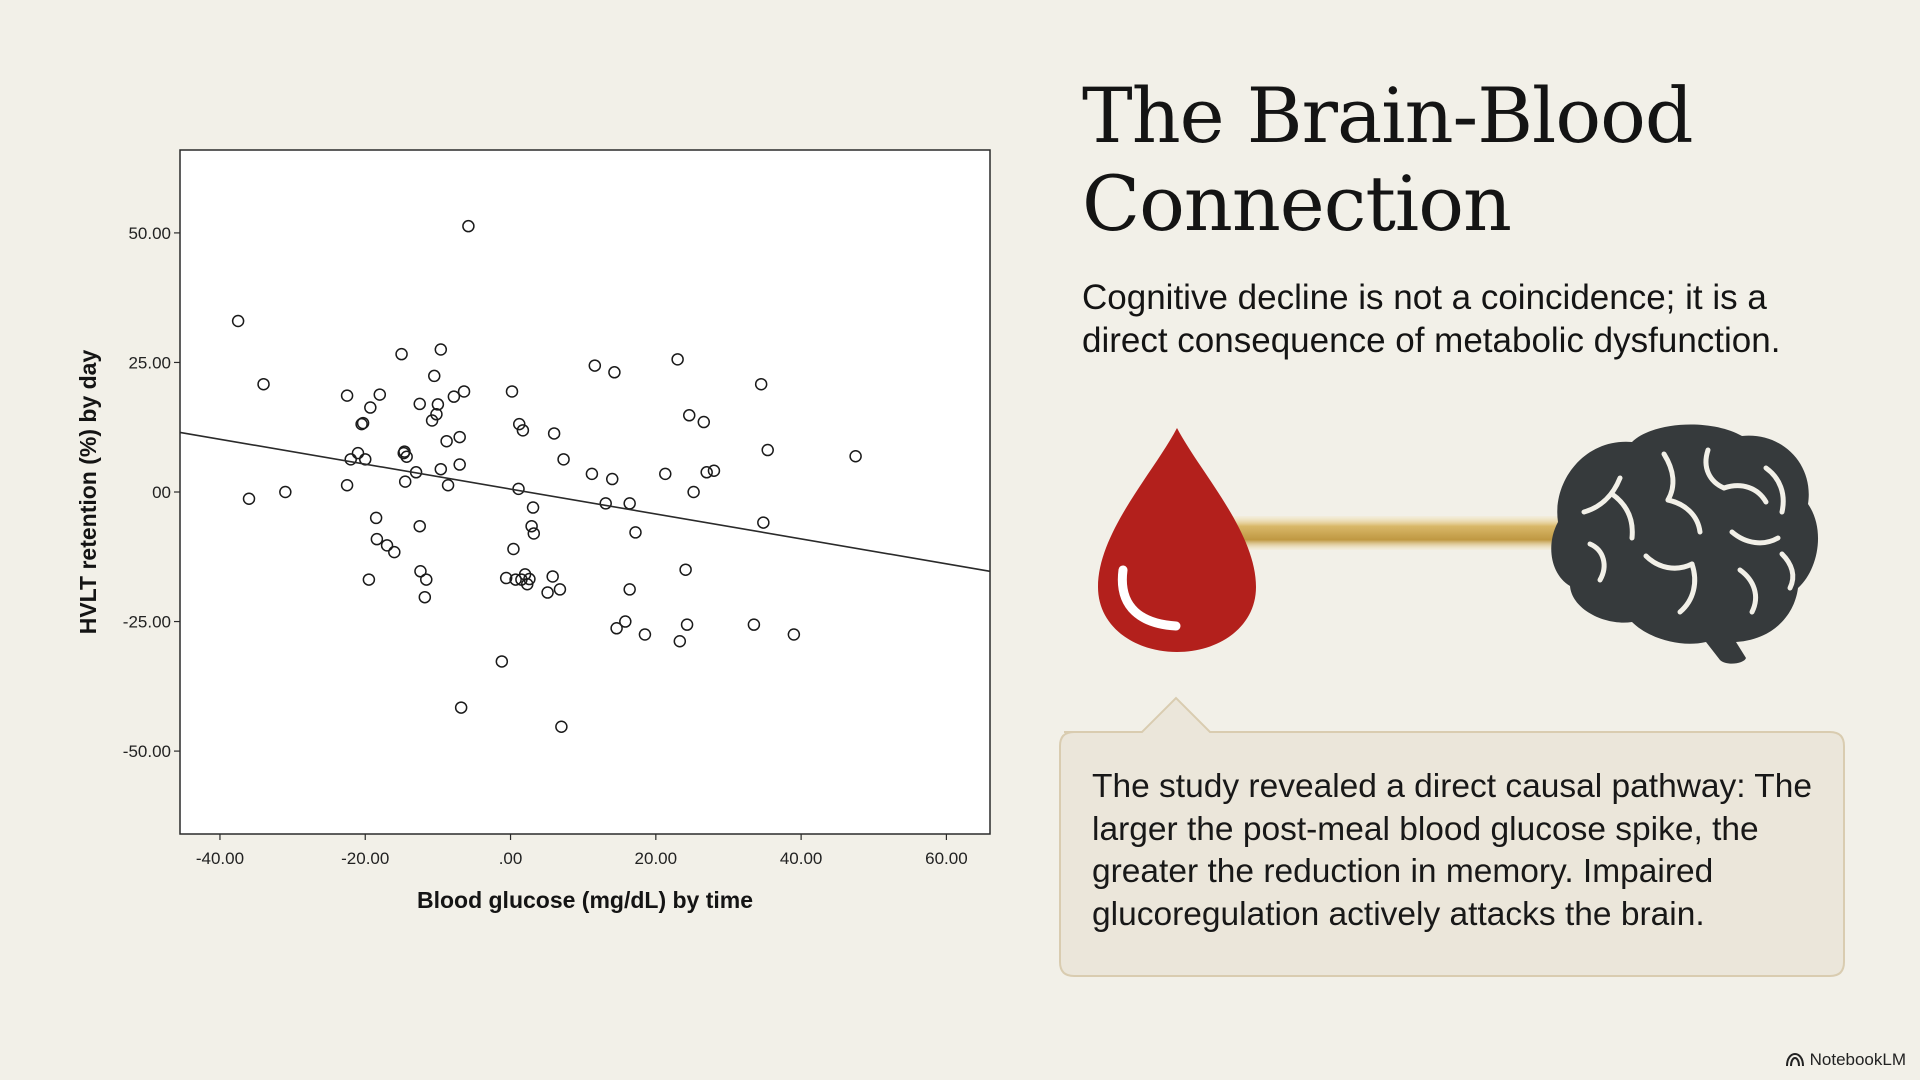  Describe the element at coordinates (149, 233) in the screenshot. I see `y-tick-label: 50.00` at that location.